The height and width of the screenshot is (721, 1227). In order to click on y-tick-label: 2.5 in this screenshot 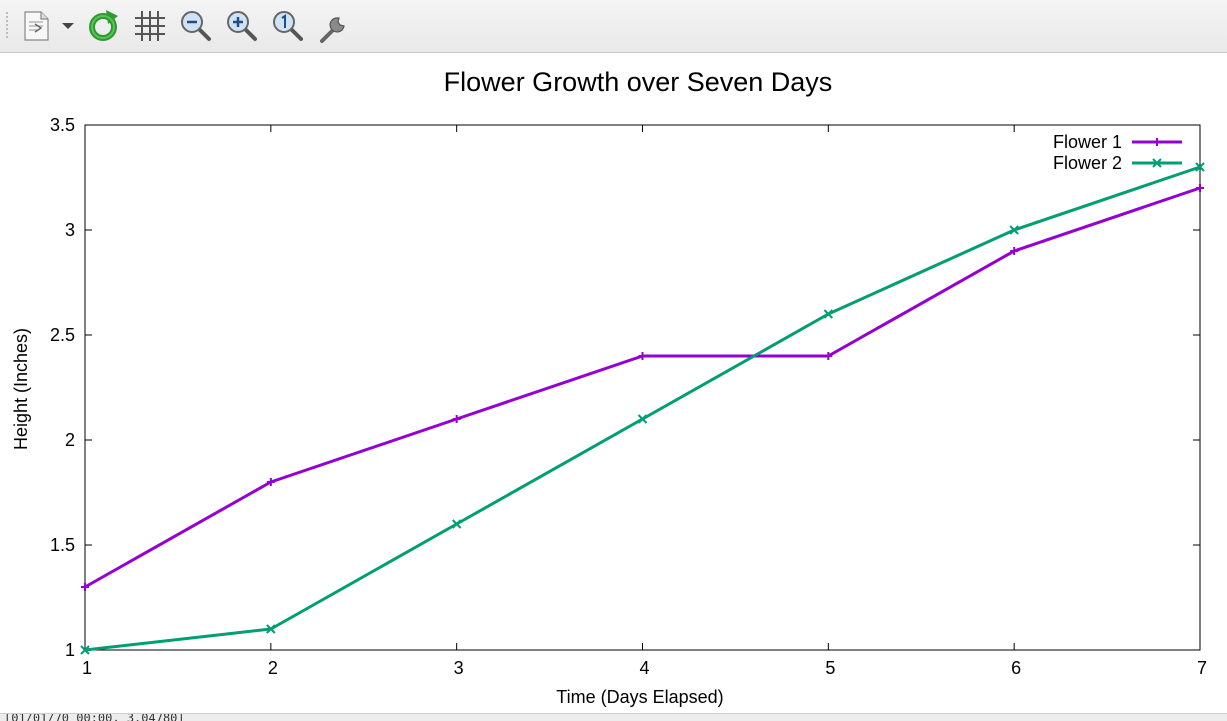, I will do `click(62, 335)`.